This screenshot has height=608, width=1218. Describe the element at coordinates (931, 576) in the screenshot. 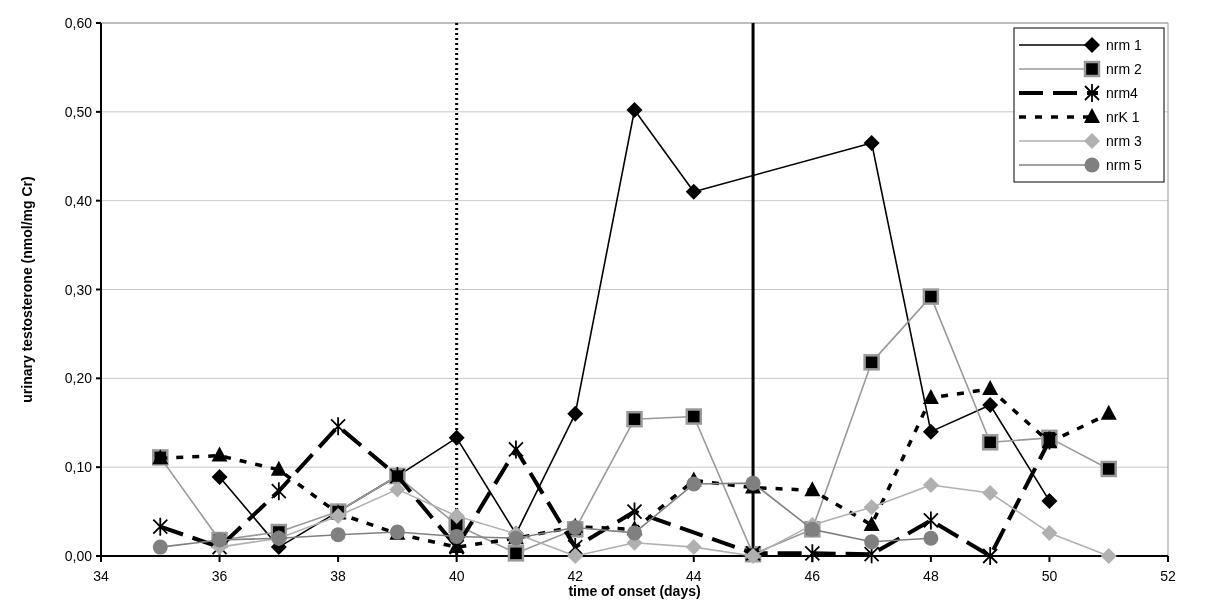

I see `x-tick-label: 48` at that location.